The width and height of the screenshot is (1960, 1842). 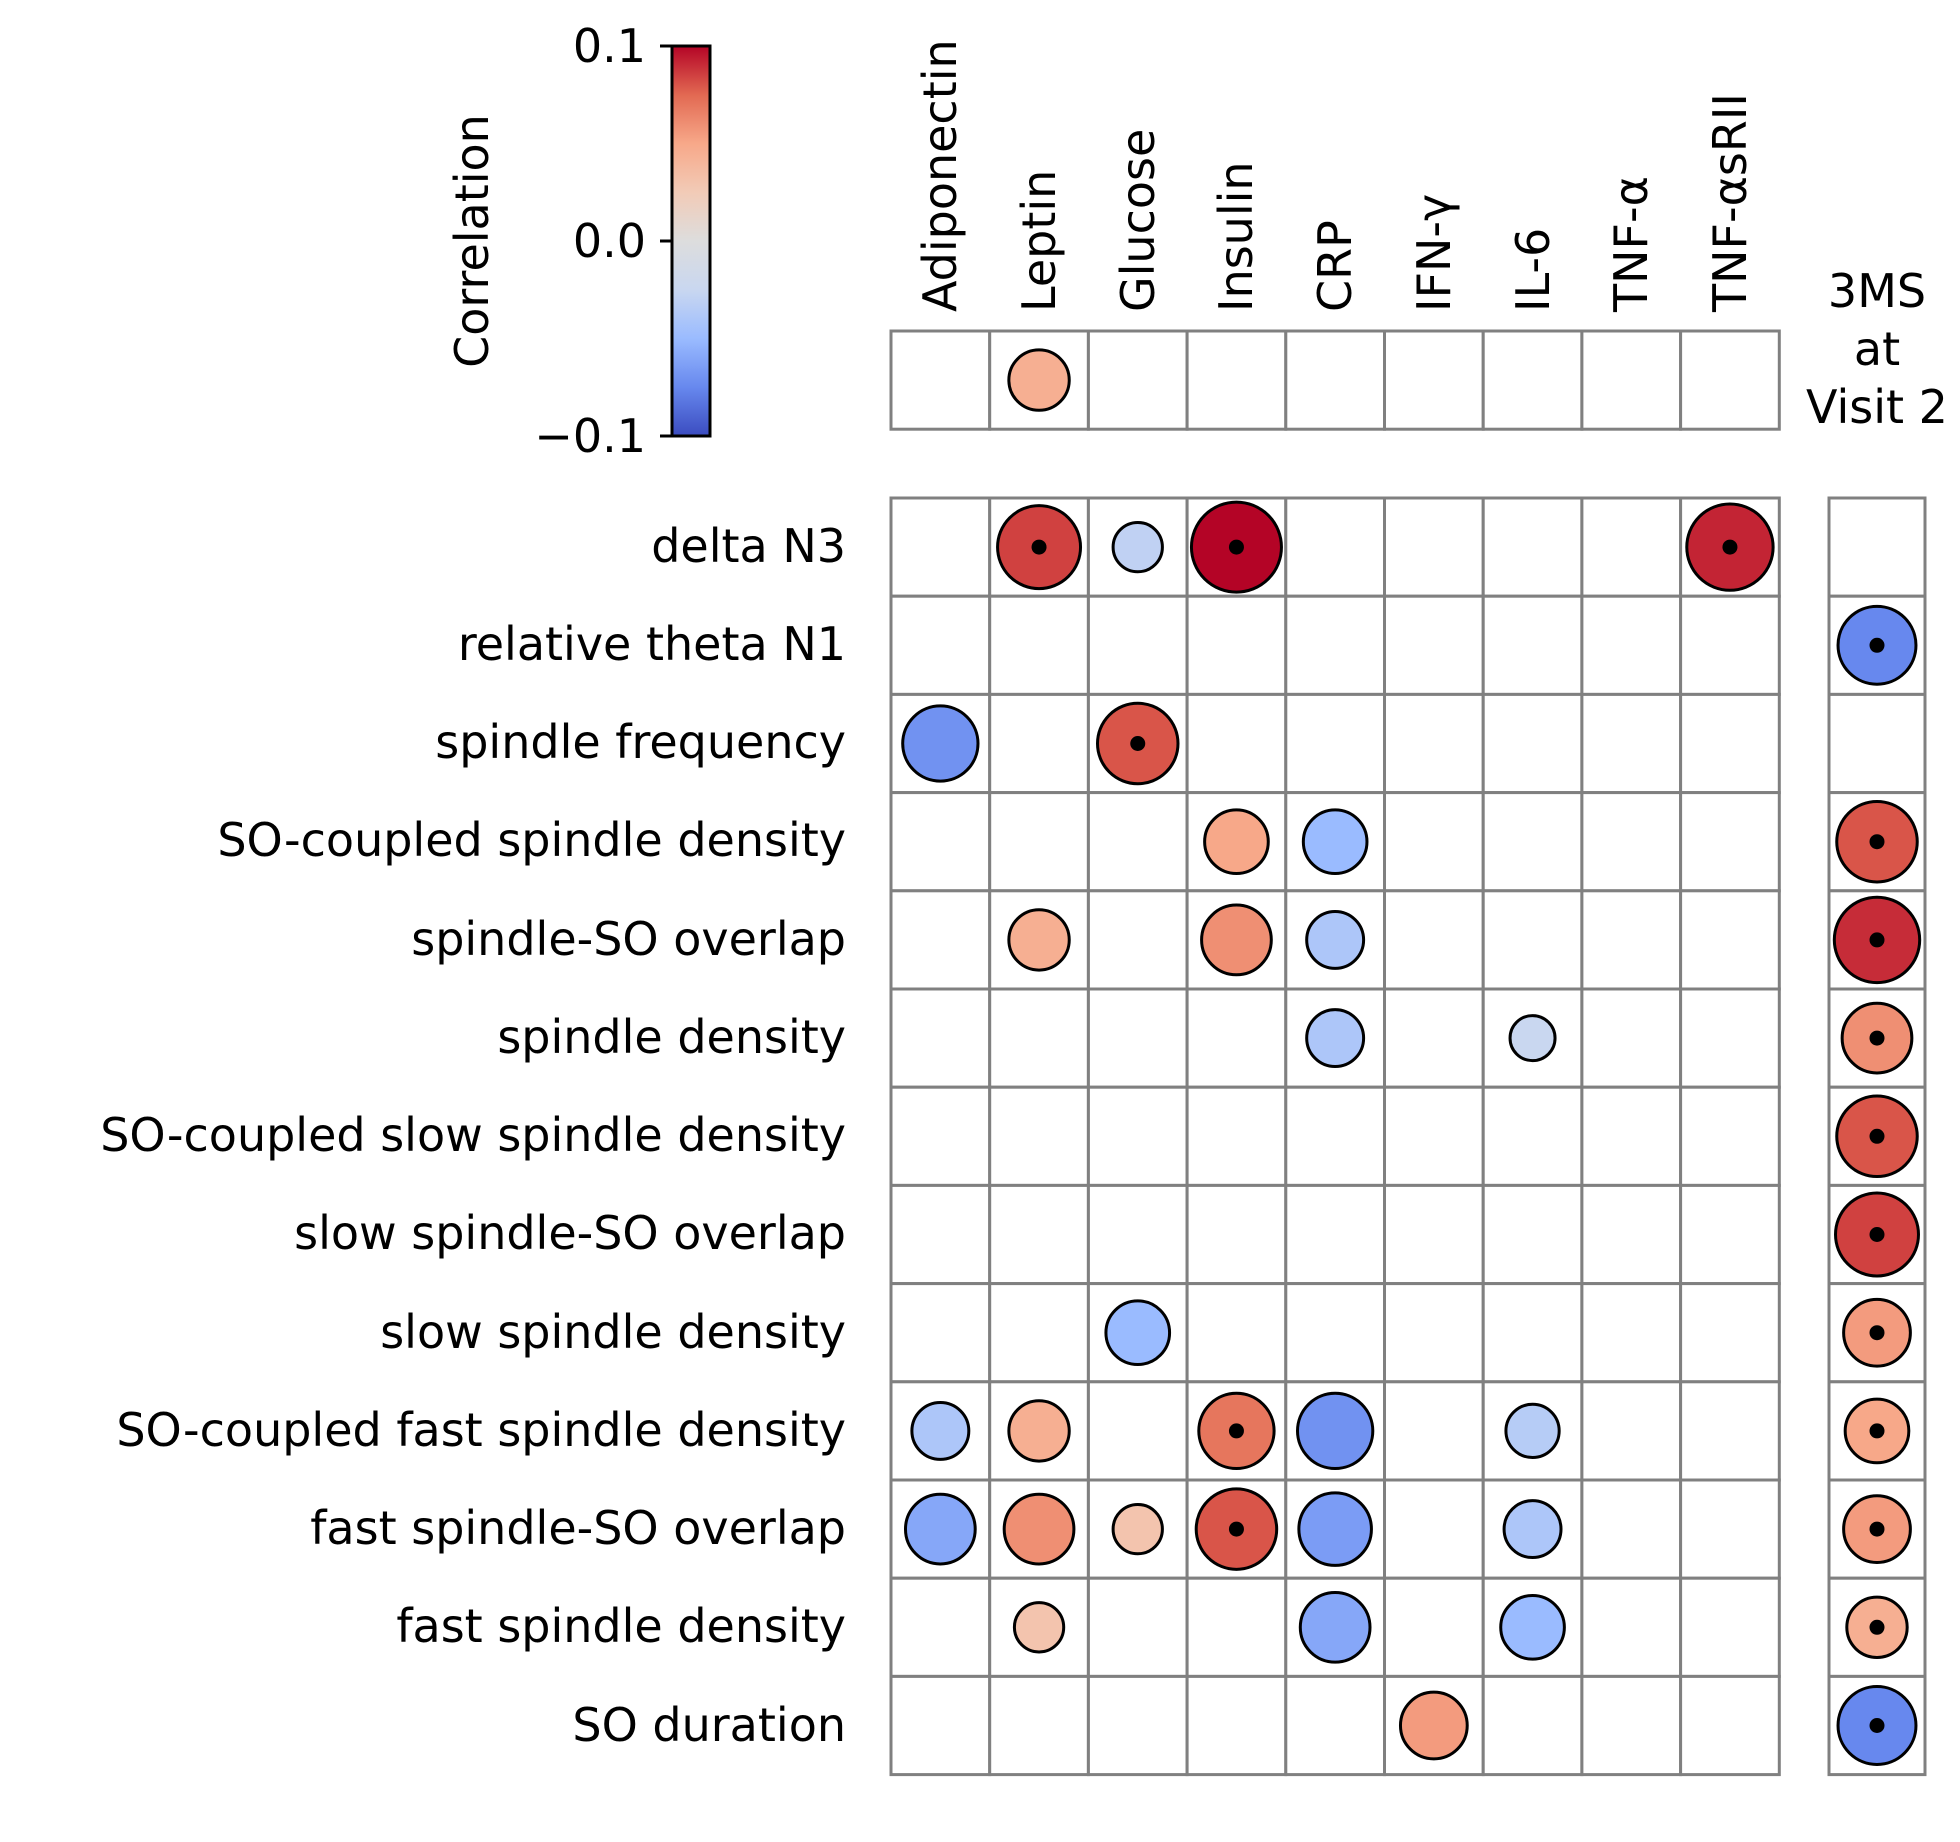 I want to click on colorbar-label: Correlation, so click(x=472, y=241).